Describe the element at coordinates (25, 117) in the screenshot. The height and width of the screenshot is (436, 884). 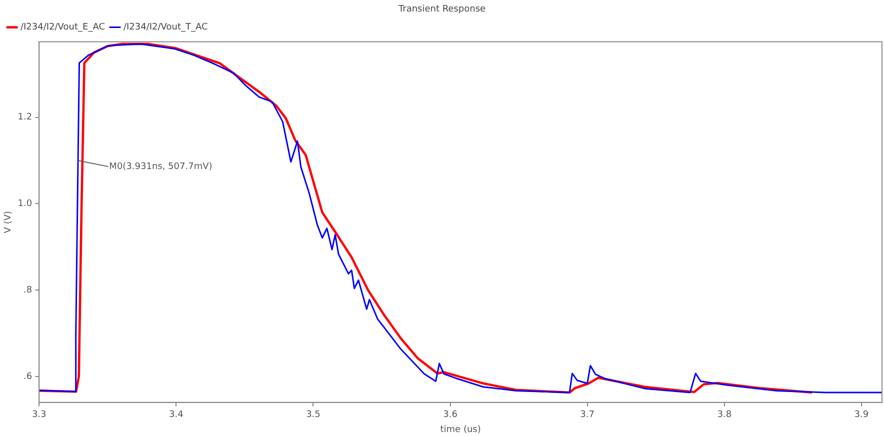
I see `y-tick-label: 1.2` at that location.